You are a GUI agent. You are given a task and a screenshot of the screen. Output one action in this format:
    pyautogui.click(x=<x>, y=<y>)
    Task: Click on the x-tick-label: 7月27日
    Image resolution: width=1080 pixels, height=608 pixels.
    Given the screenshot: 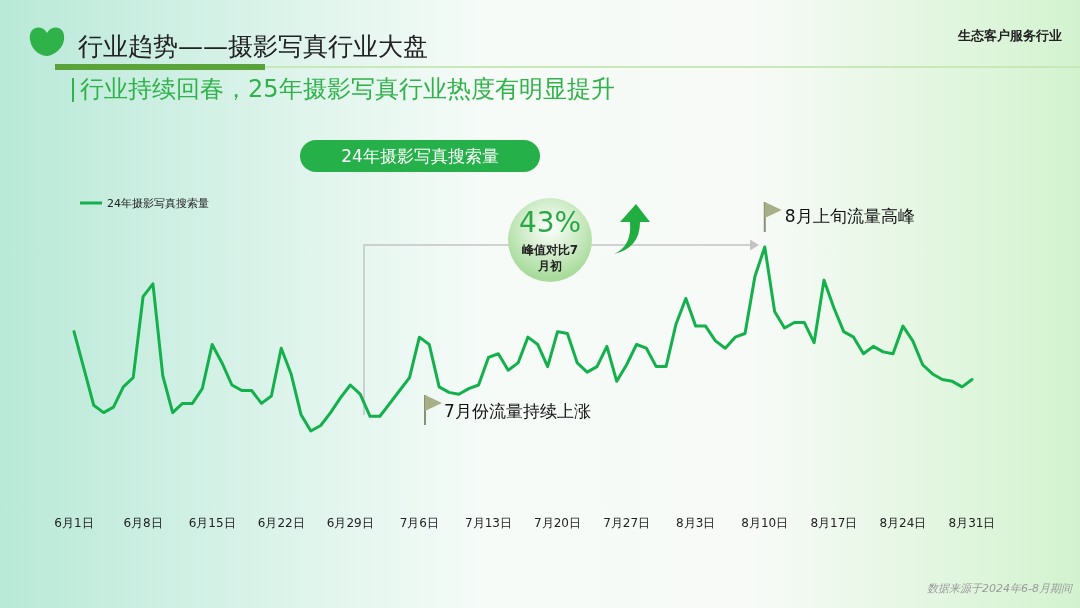 What is the action you would take?
    pyautogui.click(x=627, y=523)
    